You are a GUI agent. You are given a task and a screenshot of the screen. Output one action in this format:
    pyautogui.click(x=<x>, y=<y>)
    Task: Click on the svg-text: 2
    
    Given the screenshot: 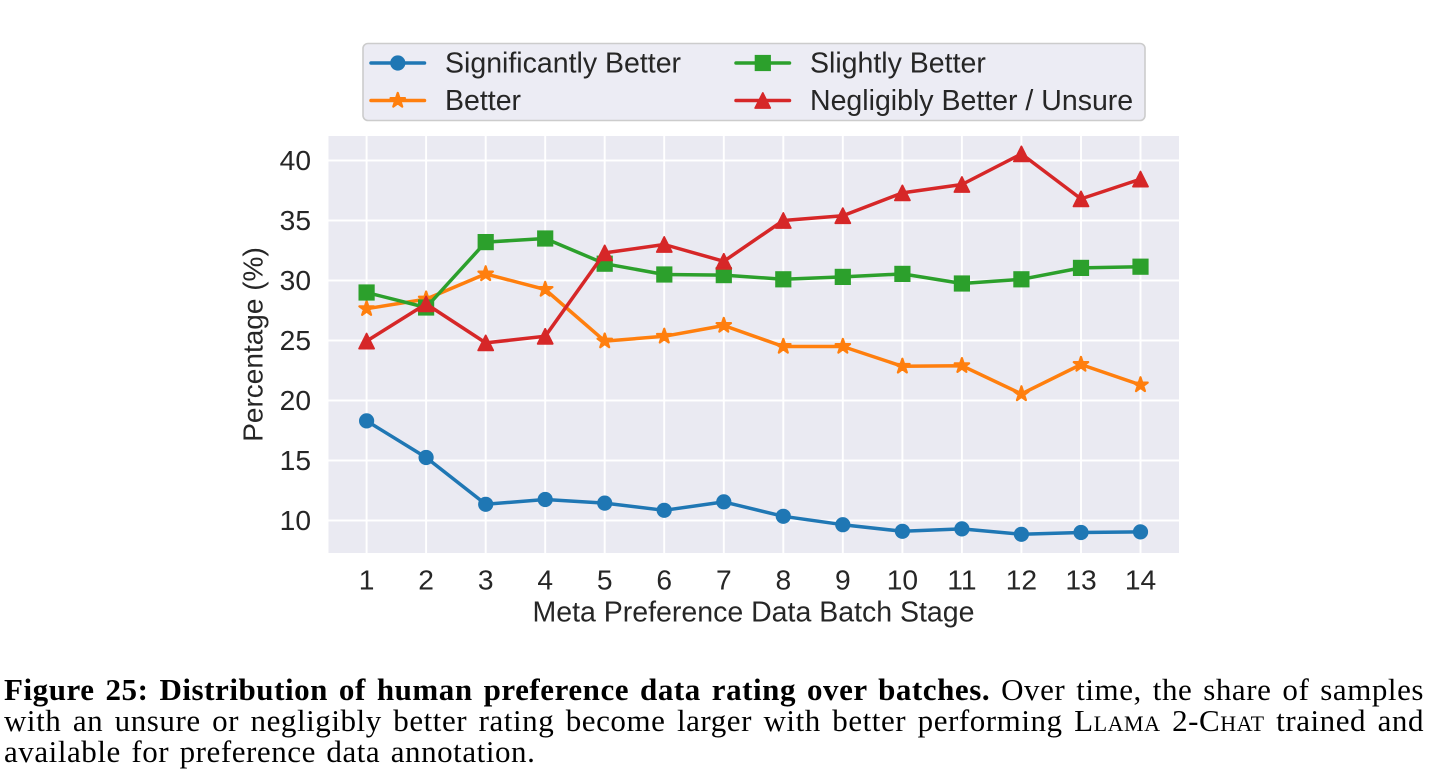 What is the action you would take?
    pyautogui.click(x=426, y=580)
    